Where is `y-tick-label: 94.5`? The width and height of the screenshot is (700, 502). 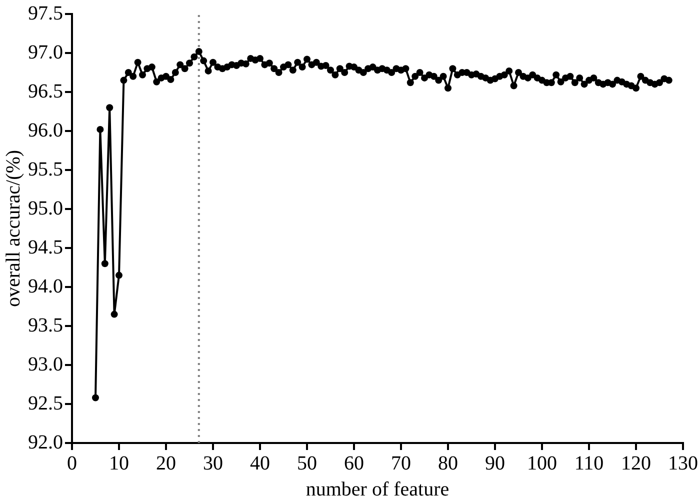 y-tick-label: 94.5 is located at coordinates (45, 247).